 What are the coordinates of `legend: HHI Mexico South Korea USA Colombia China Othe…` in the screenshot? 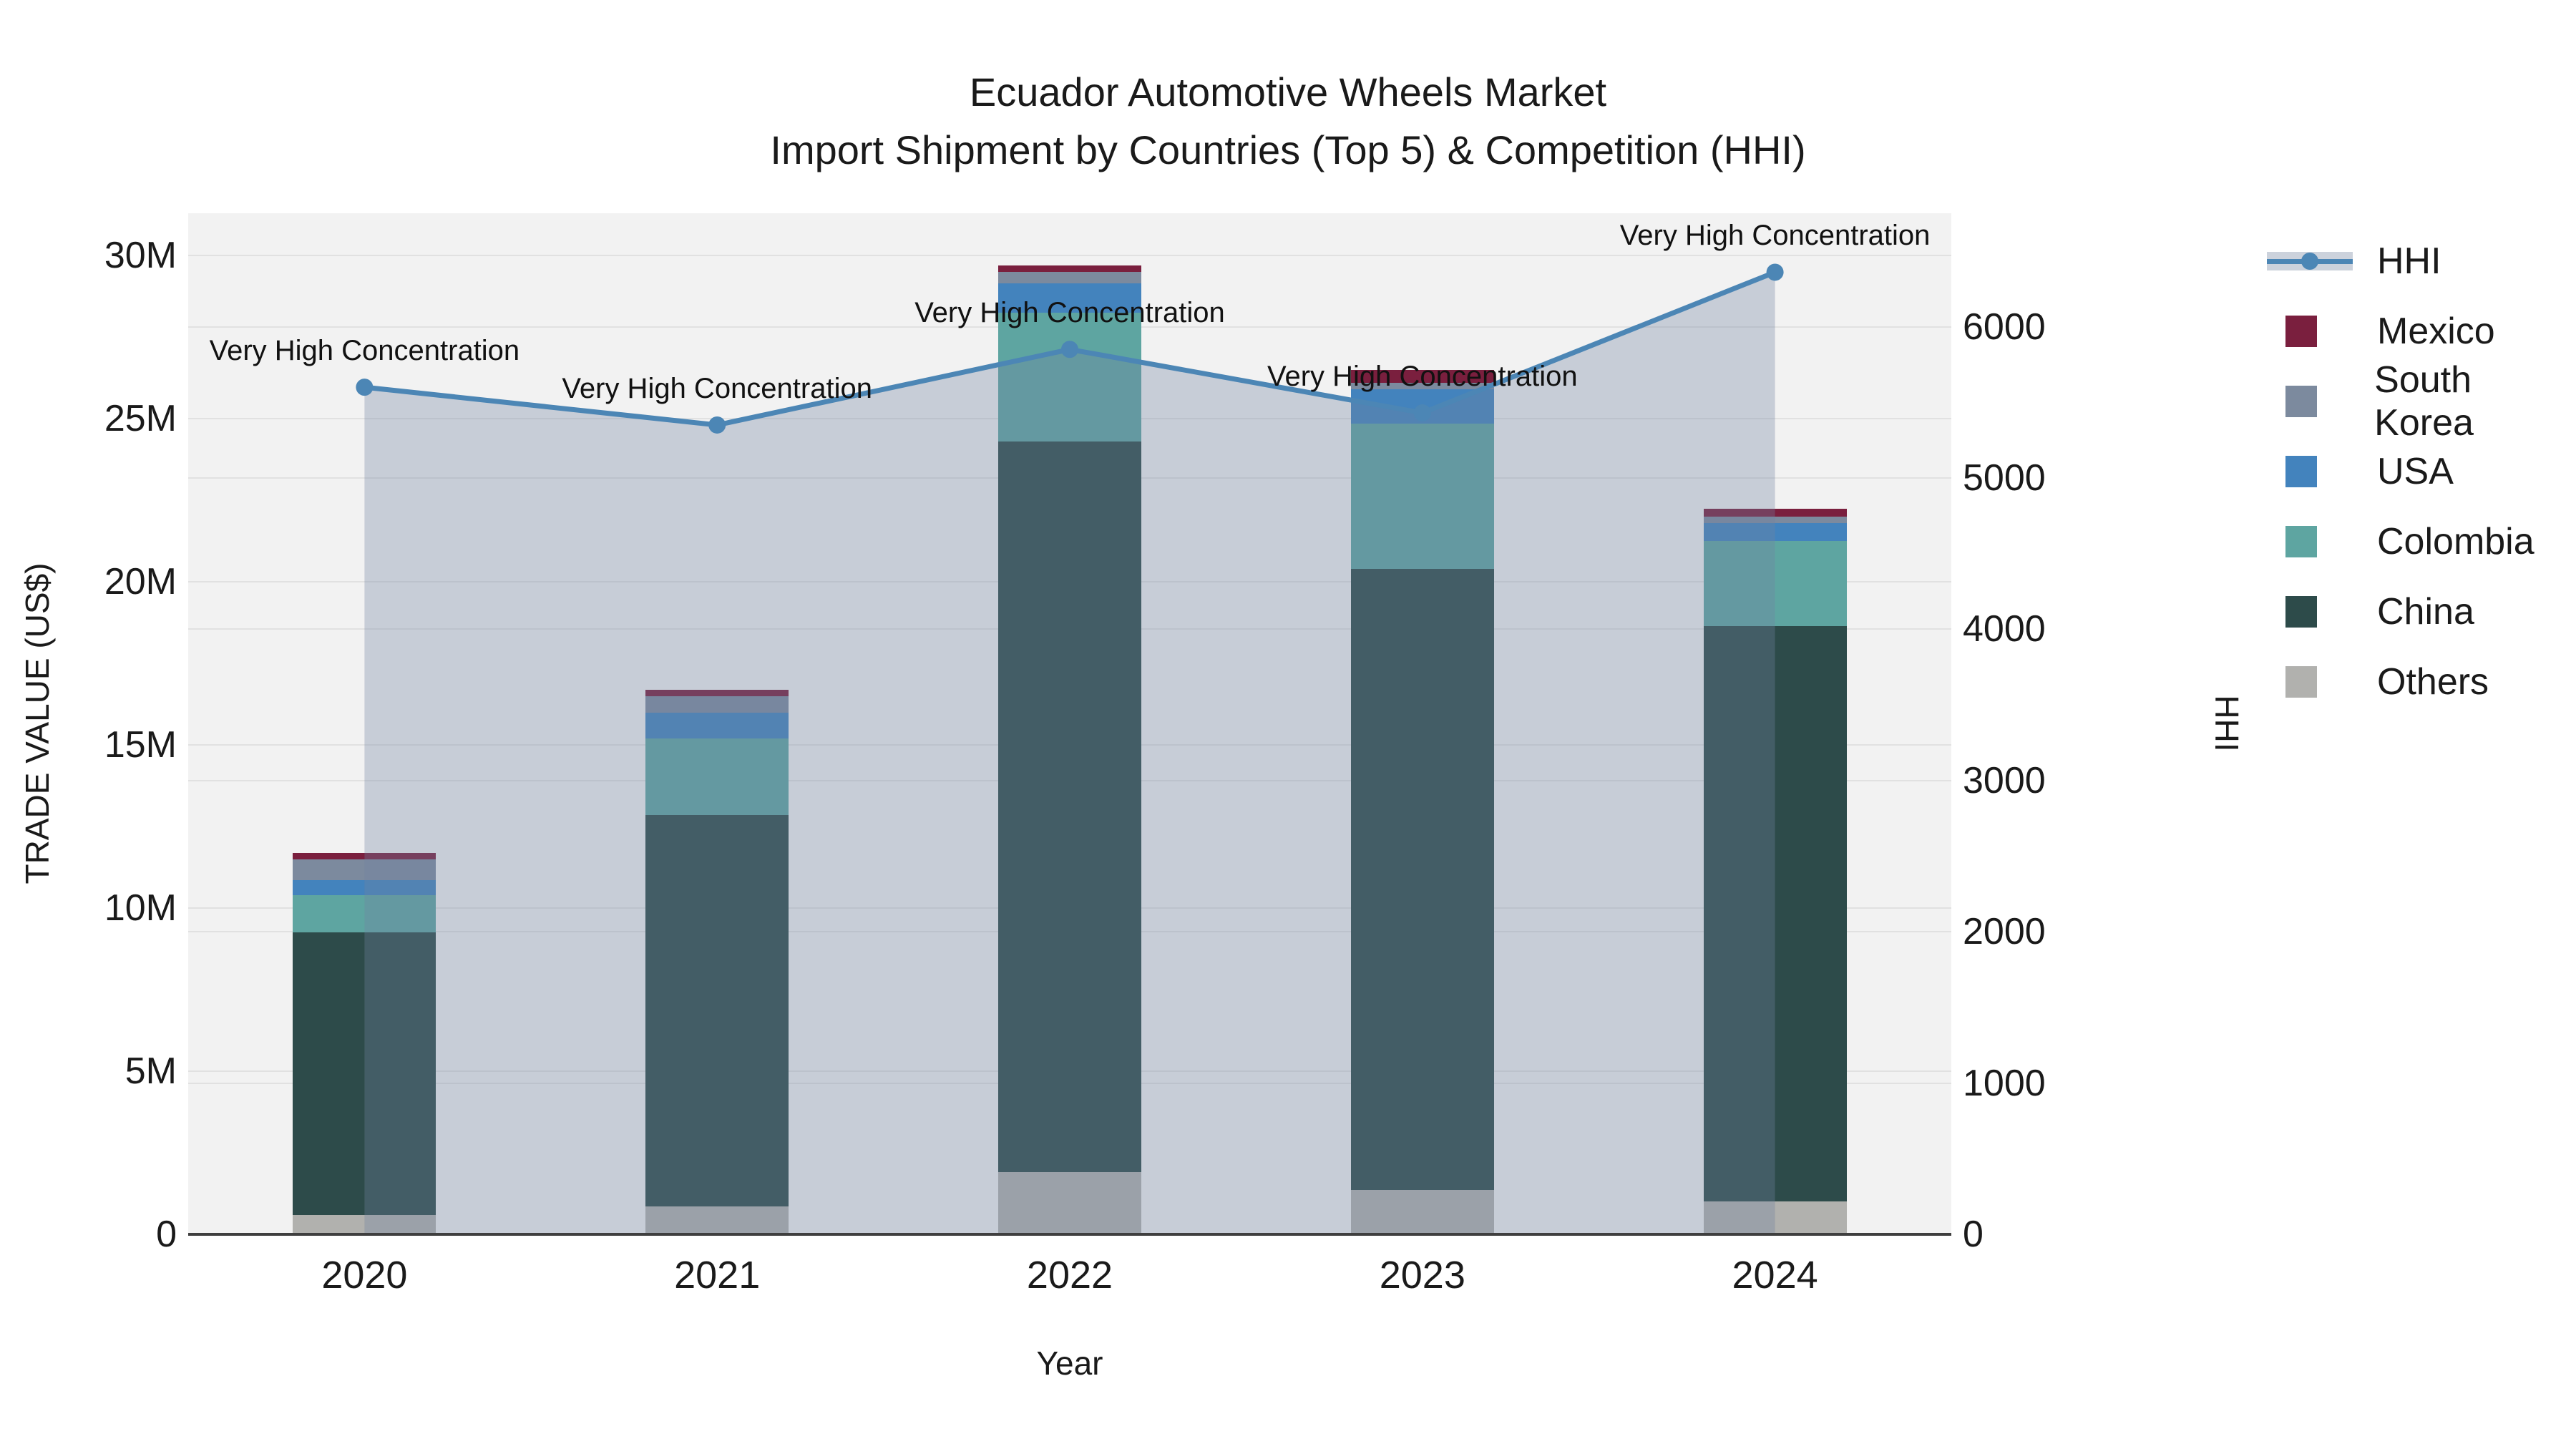 It's located at (2421, 486).